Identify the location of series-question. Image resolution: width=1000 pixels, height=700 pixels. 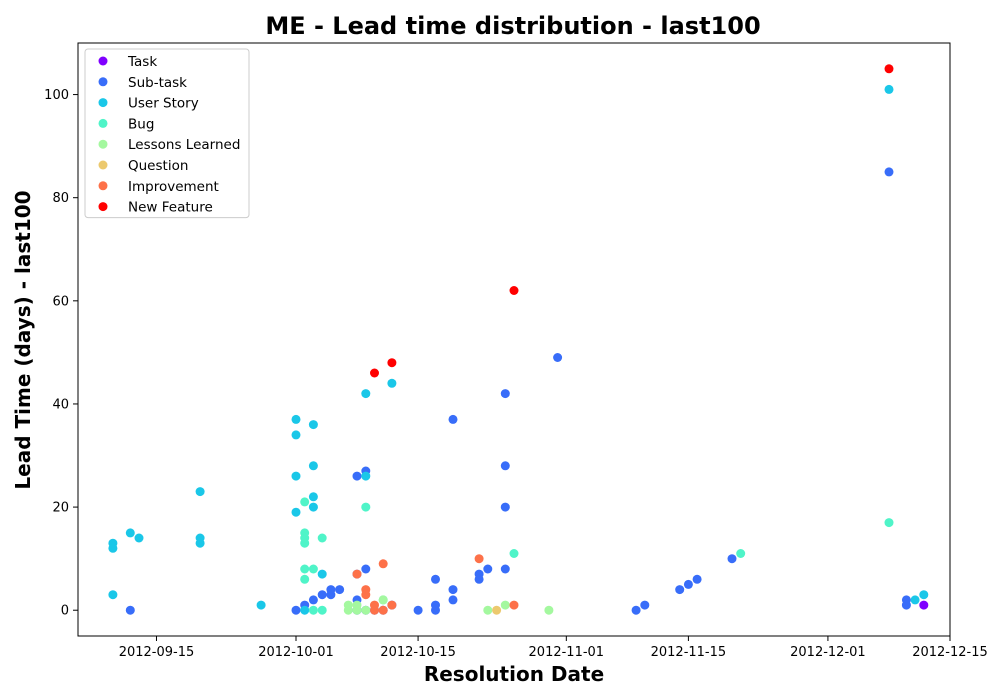
(497, 610).